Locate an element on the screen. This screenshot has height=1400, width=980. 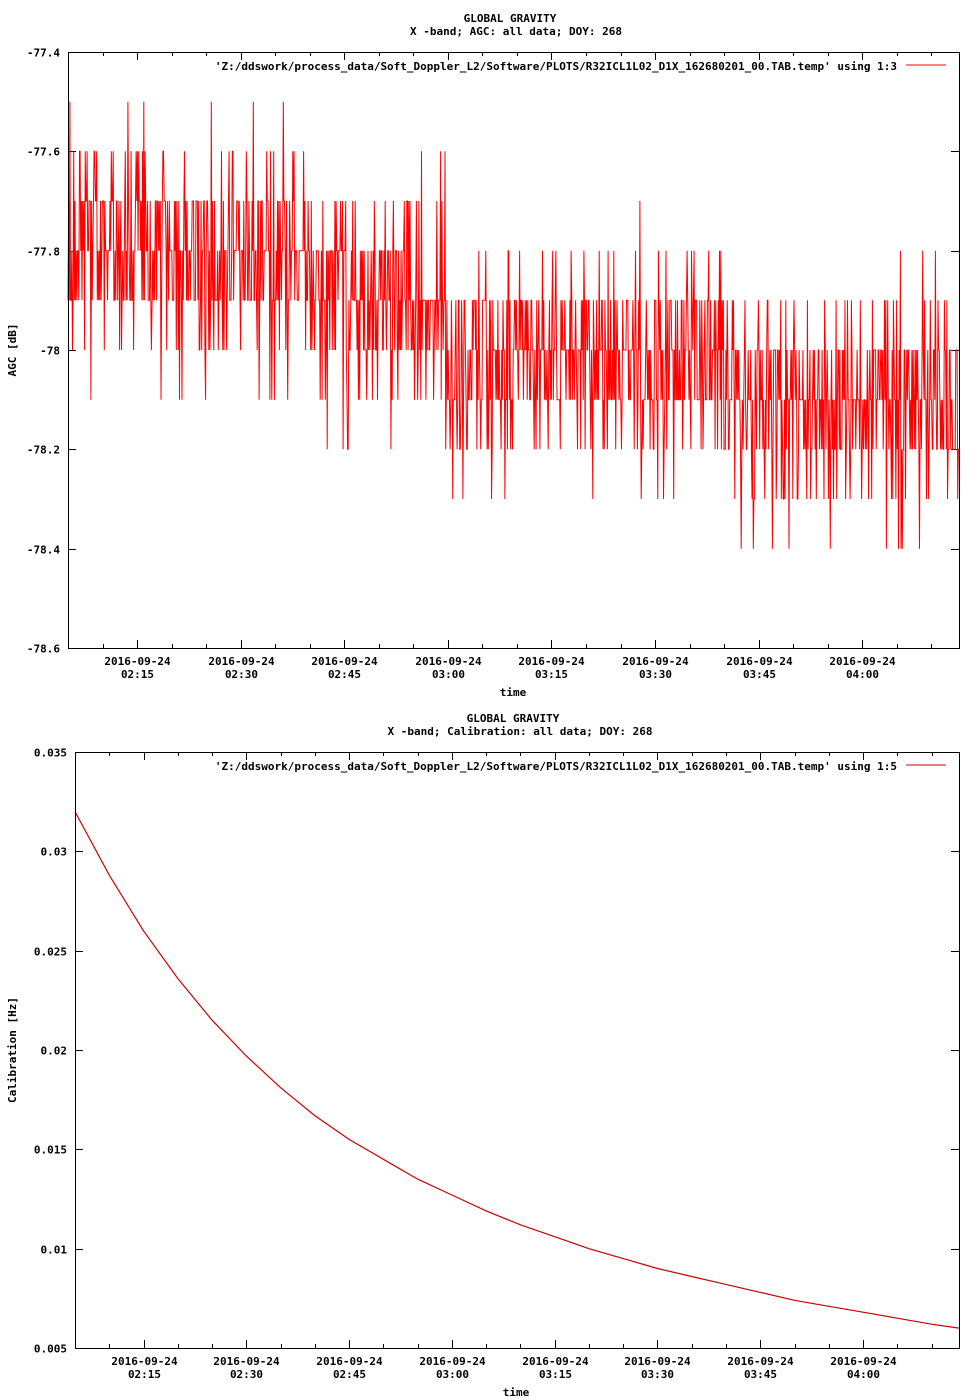
y-tick-label: 0.02 is located at coordinates (54, 1051).